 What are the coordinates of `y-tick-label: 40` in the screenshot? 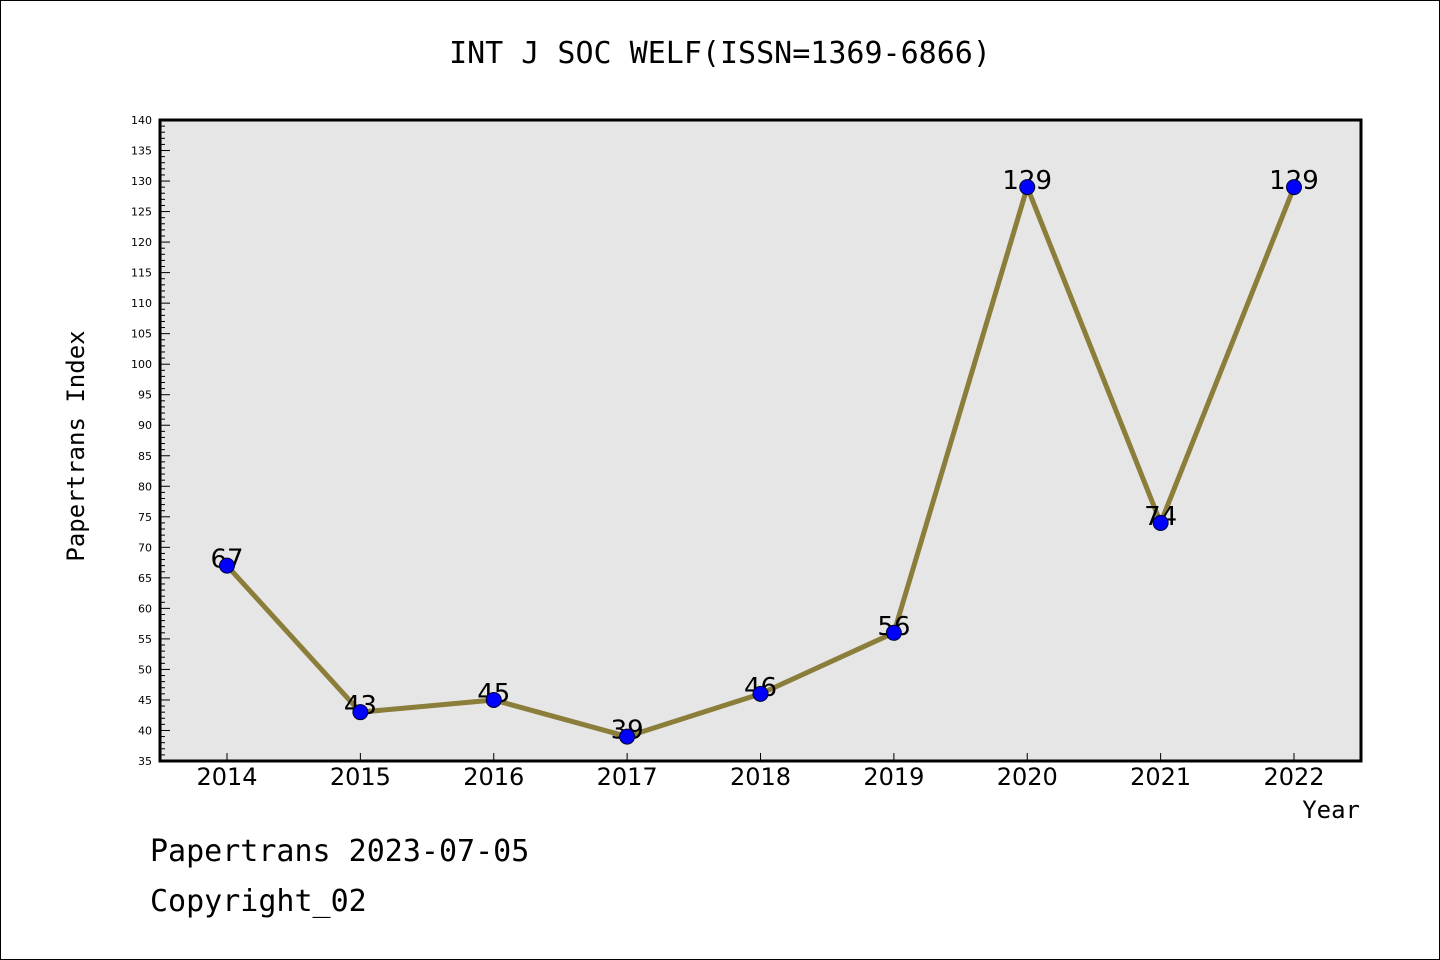 It's located at (145, 730).